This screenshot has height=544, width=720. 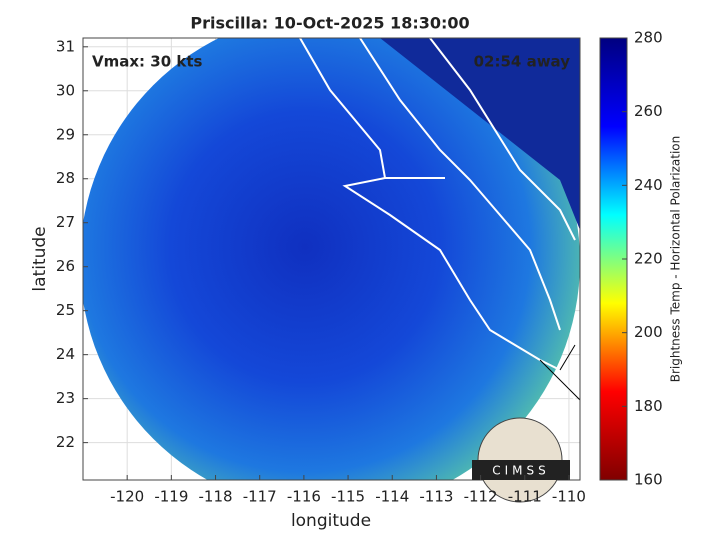 I want to click on y-axis-label: latitude, so click(x=40, y=258).